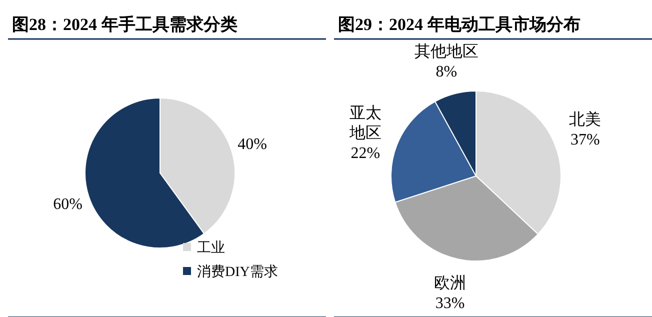 The image size is (652, 317). What do you see at coordinates (585, 140) in the screenshot?
I see `data-label: 37%` at bounding box center [585, 140].